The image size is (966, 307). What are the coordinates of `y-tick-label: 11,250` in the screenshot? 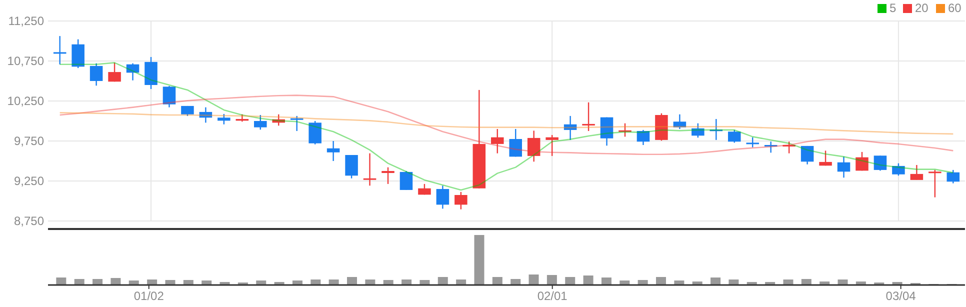 It's located at (26, 21).